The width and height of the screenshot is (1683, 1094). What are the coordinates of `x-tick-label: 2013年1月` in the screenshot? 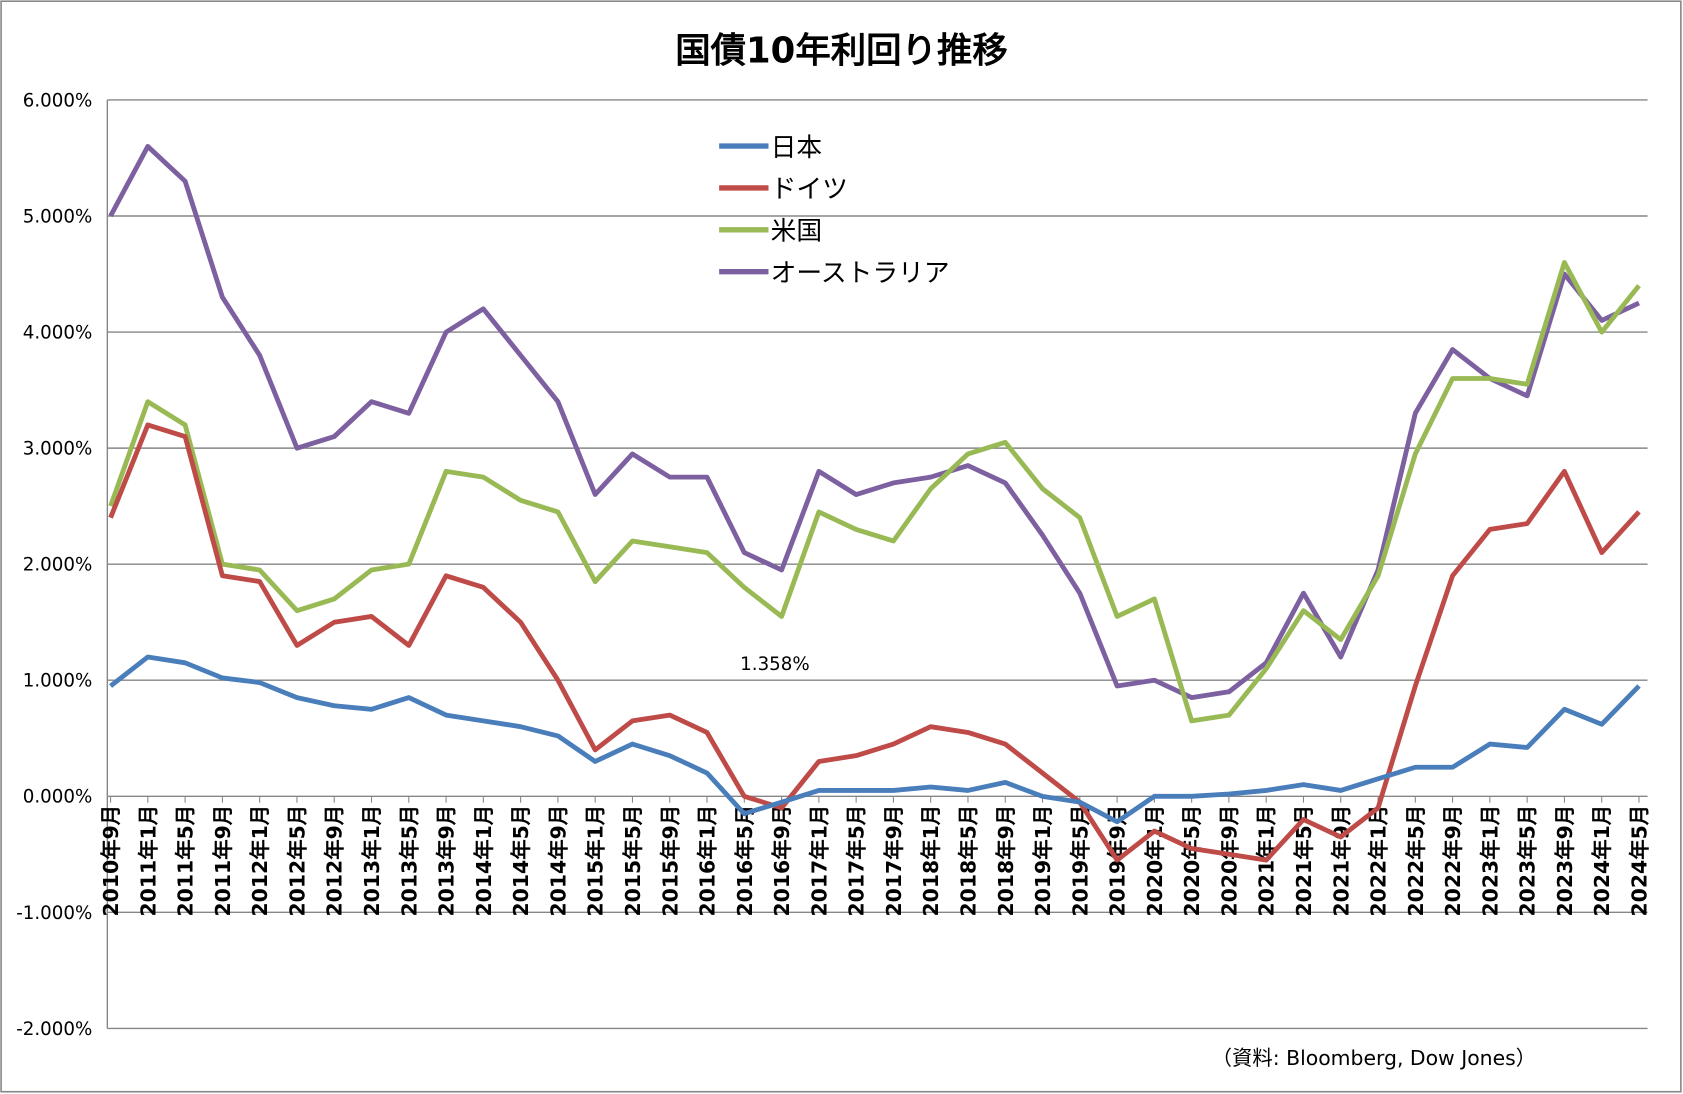 It's located at (372, 861).